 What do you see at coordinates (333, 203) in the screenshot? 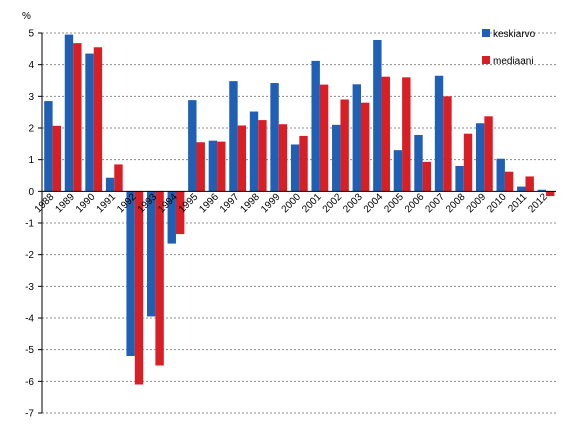
I see `x-tick-label-2002: 2002` at bounding box center [333, 203].